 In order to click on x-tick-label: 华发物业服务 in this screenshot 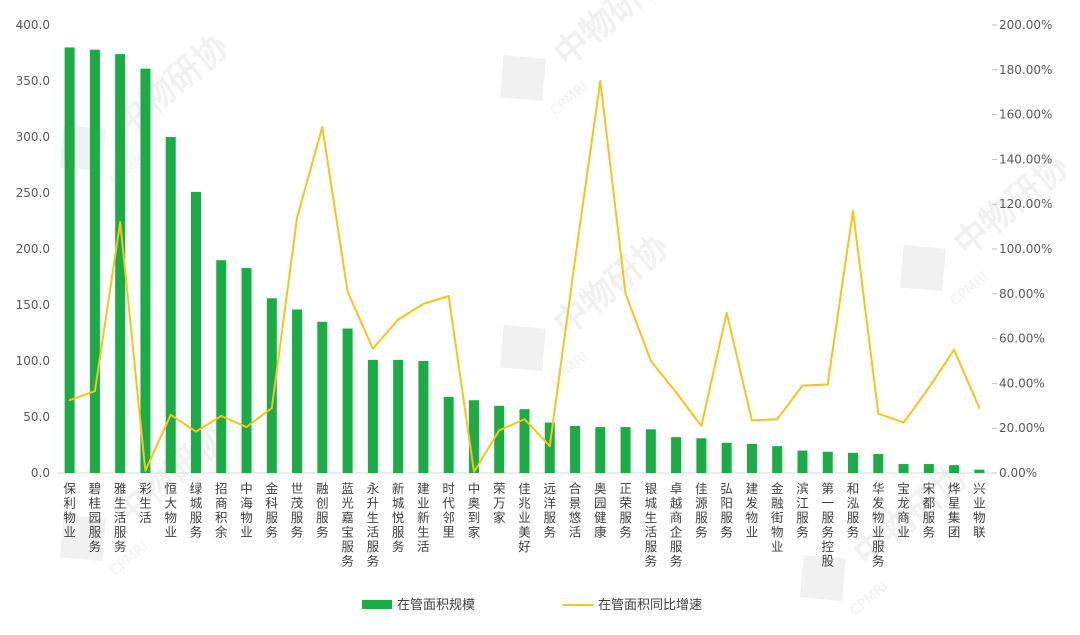, I will do `click(878, 525)`.